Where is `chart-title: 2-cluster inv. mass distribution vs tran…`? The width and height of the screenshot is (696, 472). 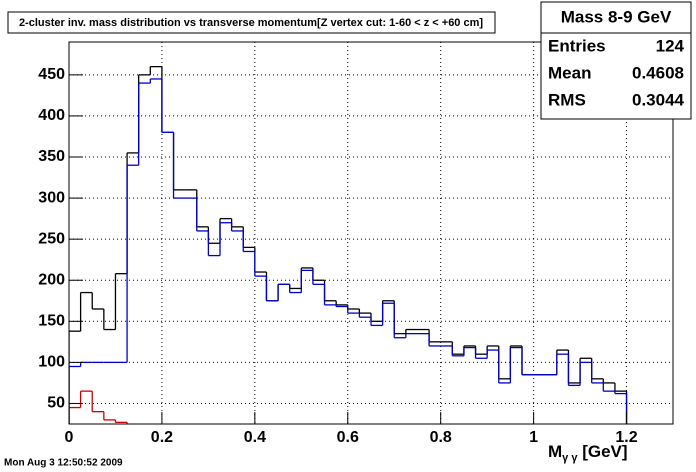 chart-title: 2-cluster inv. mass distribution vs tran… is located at coordinates (251, 23).